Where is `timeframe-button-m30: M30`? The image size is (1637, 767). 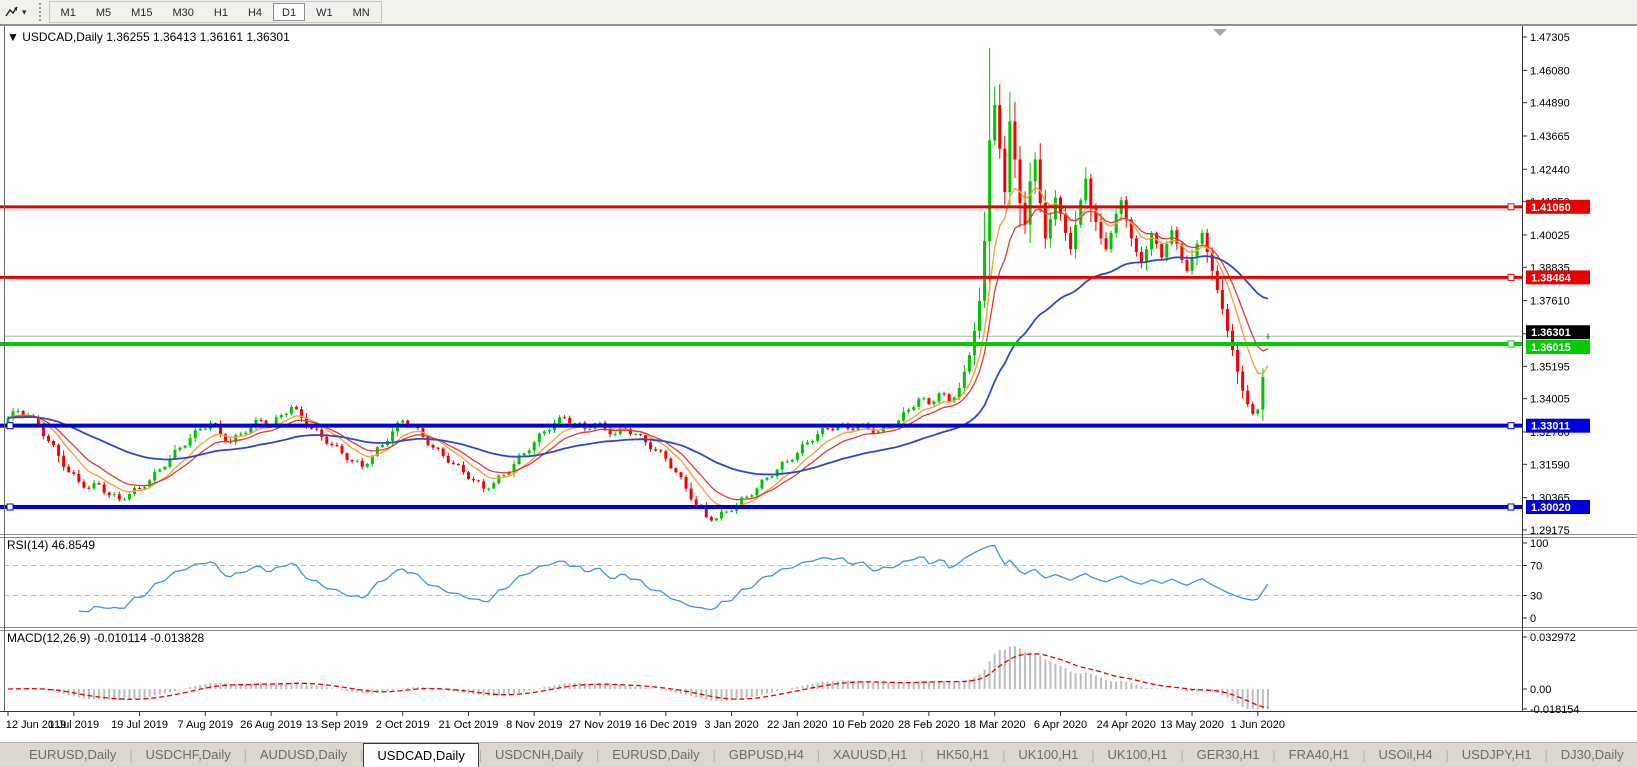 timeframe-button-m30: M30 is located at coordinates (183, 13).